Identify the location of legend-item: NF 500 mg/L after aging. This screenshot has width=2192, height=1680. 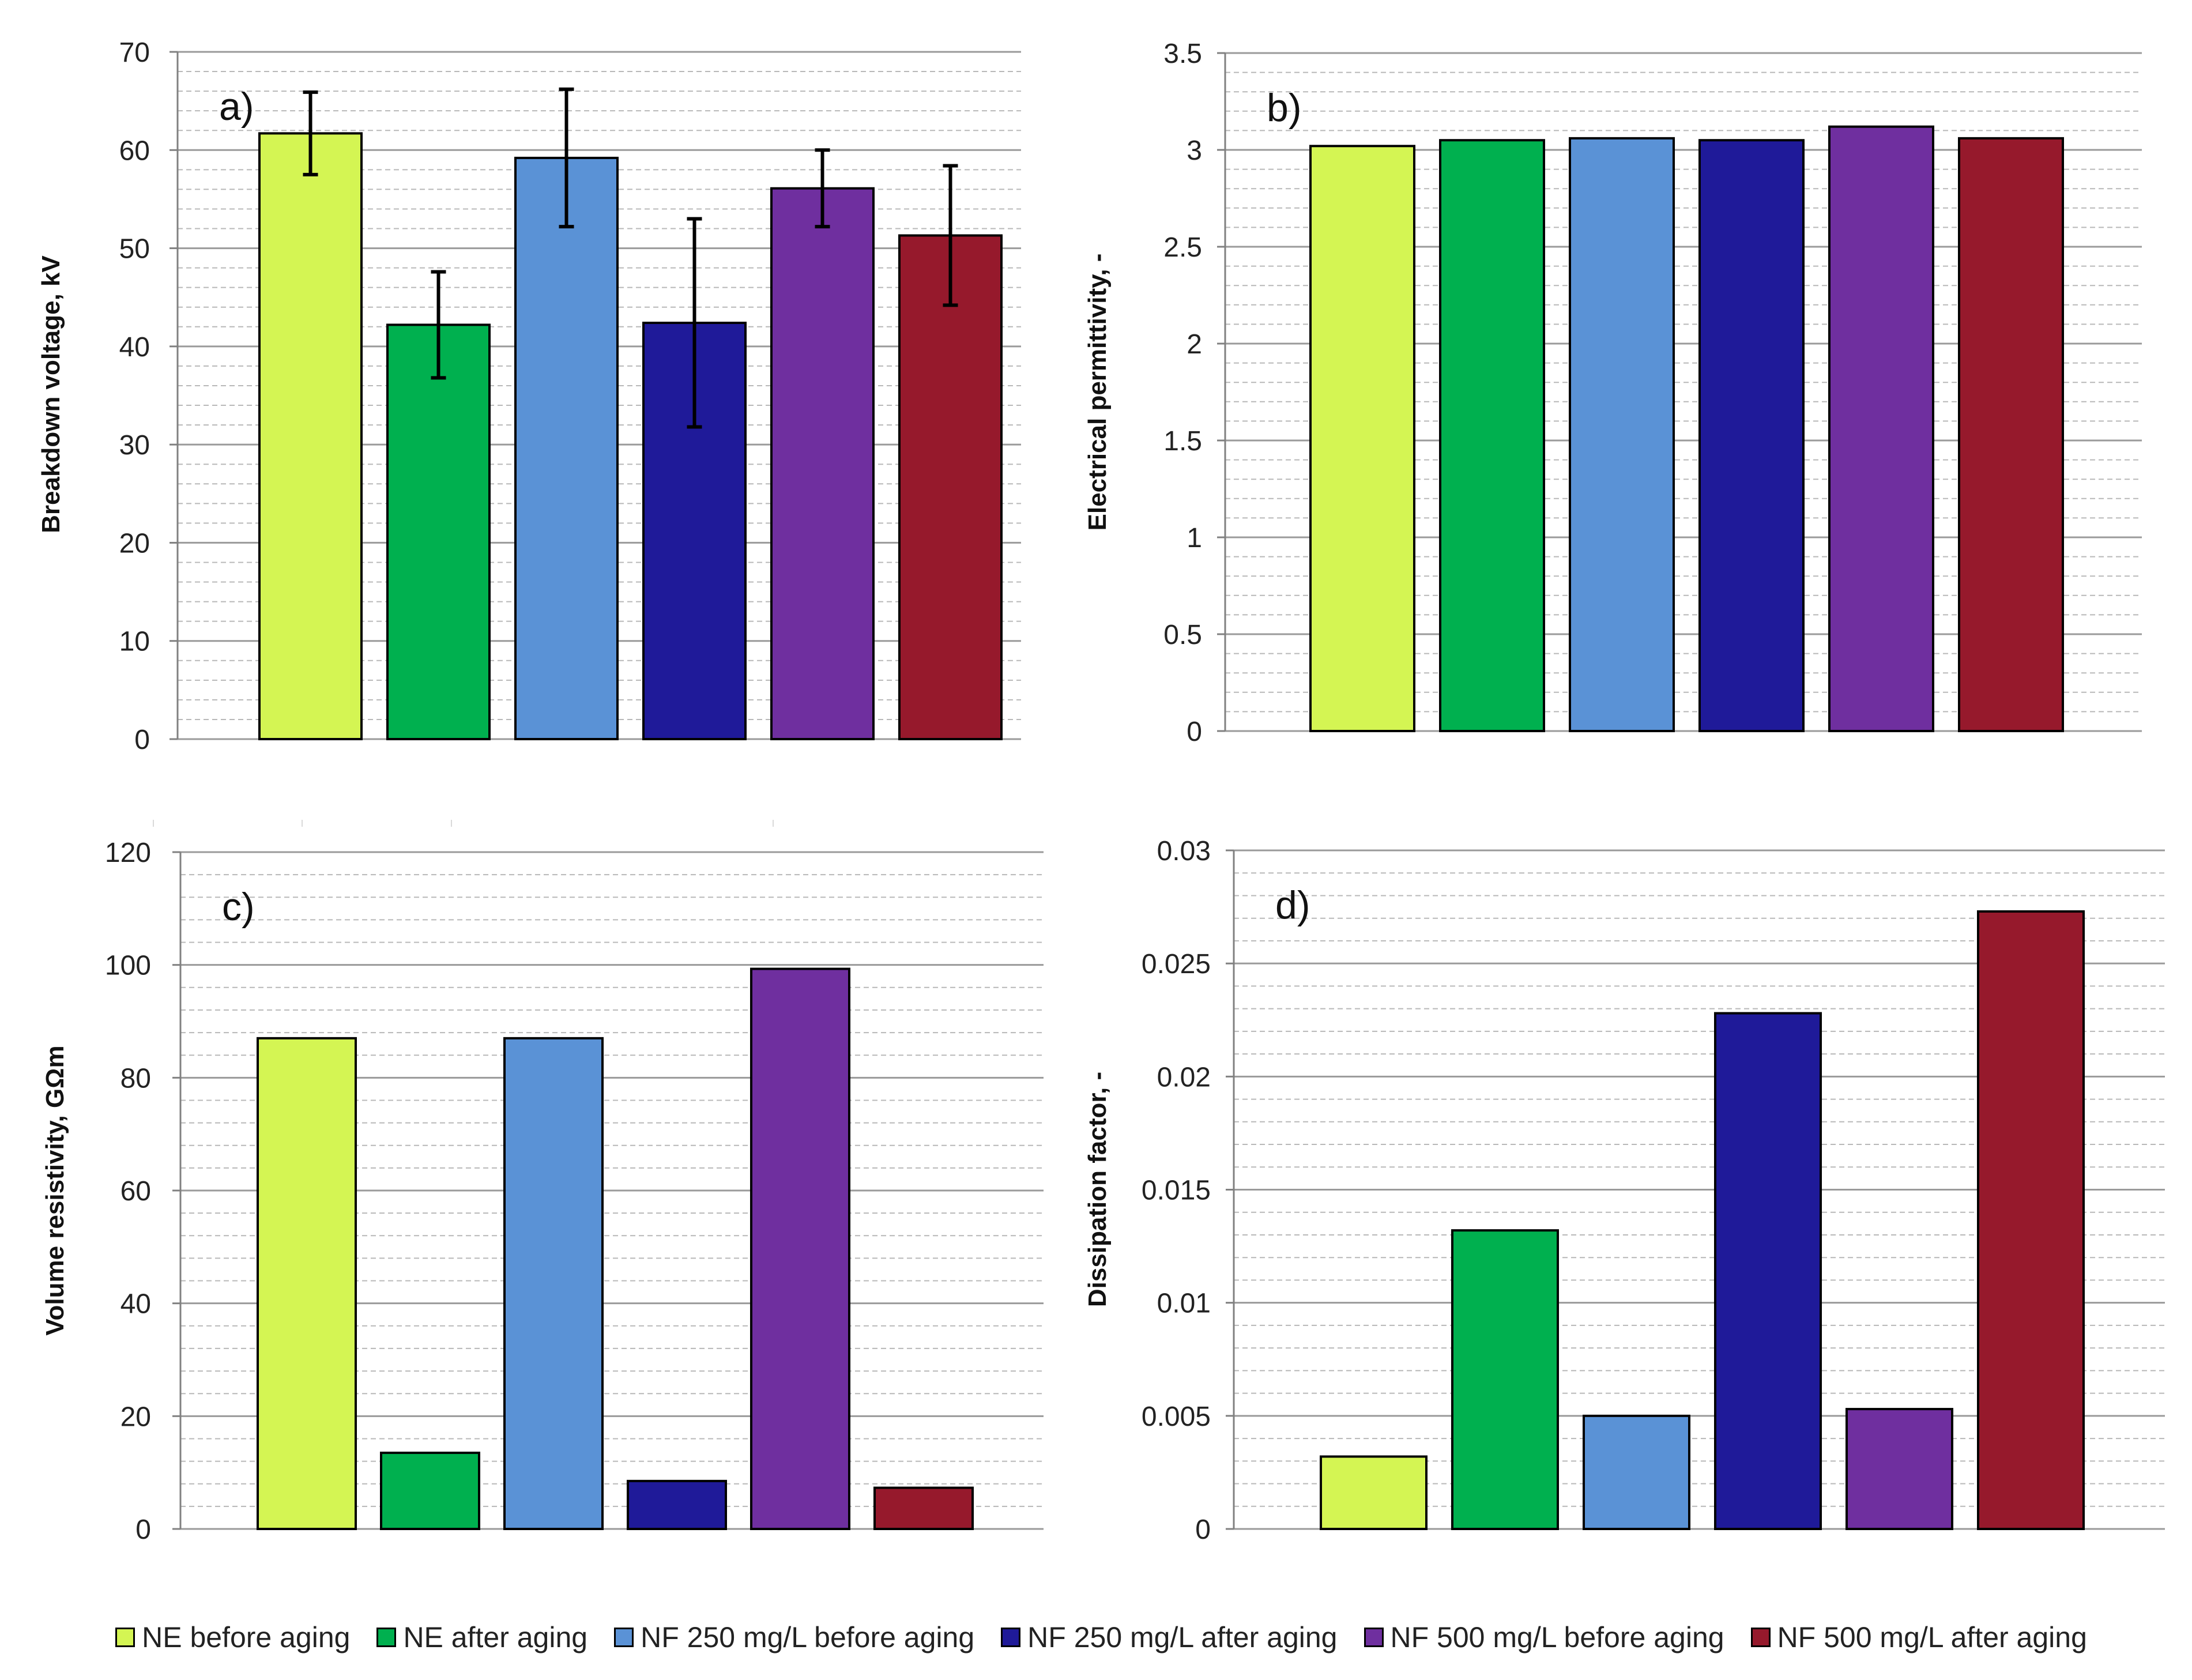
(1918, 1638).